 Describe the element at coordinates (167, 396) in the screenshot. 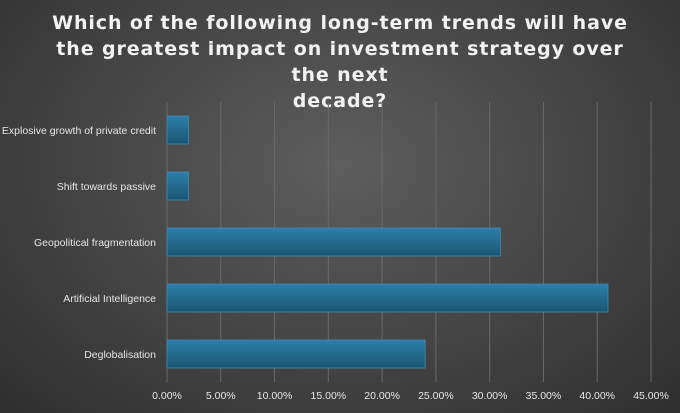

I see `x-tick-label-0: 0.00%` at that location.